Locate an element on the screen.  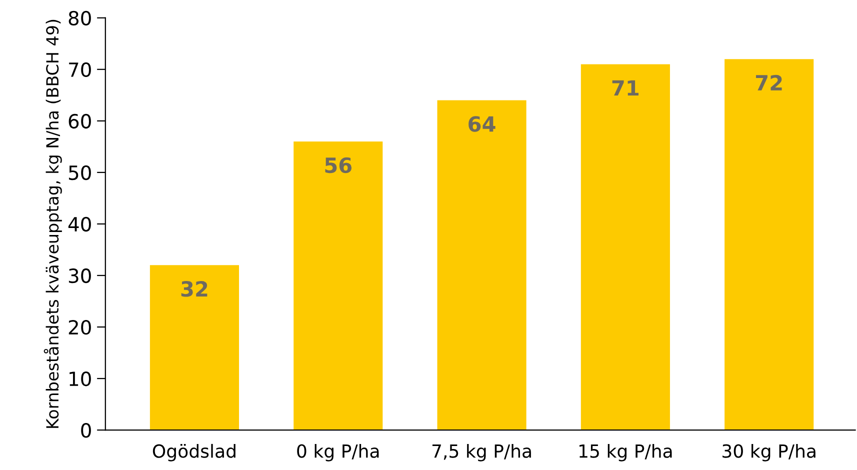
data-label: 71 is located at coordinates (625, 88).